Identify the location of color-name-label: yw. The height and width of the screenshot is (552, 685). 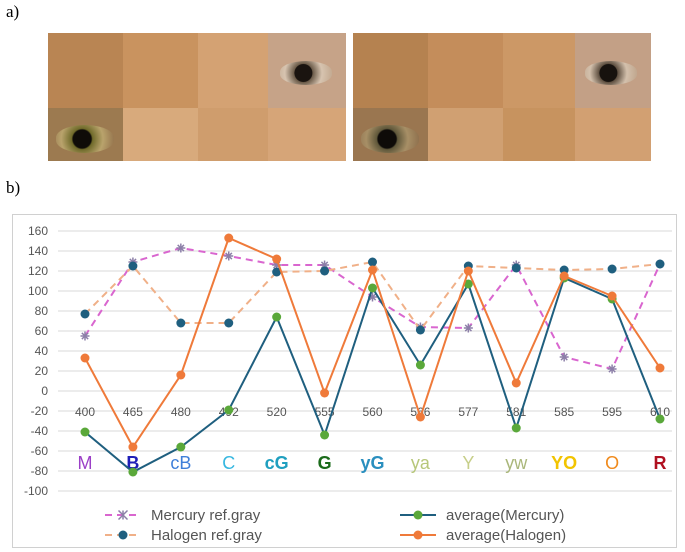
(516, 463).